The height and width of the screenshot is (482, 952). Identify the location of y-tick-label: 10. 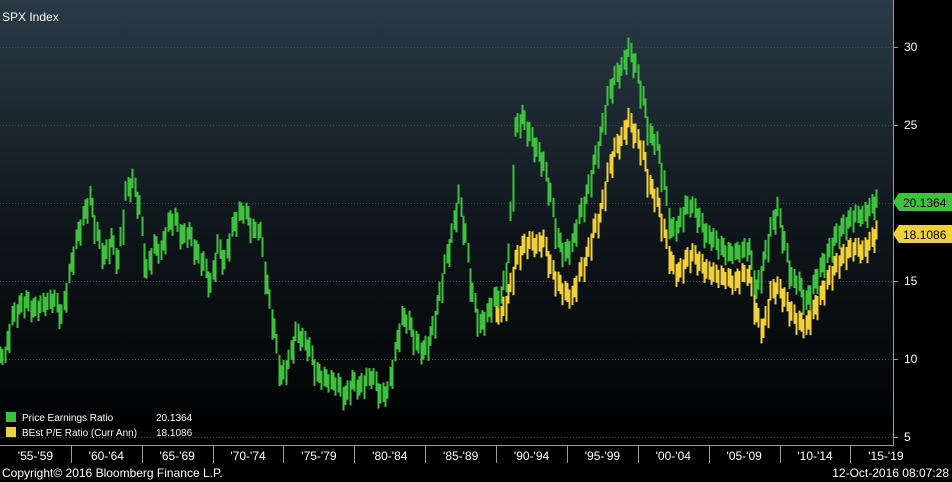
(911, 359).